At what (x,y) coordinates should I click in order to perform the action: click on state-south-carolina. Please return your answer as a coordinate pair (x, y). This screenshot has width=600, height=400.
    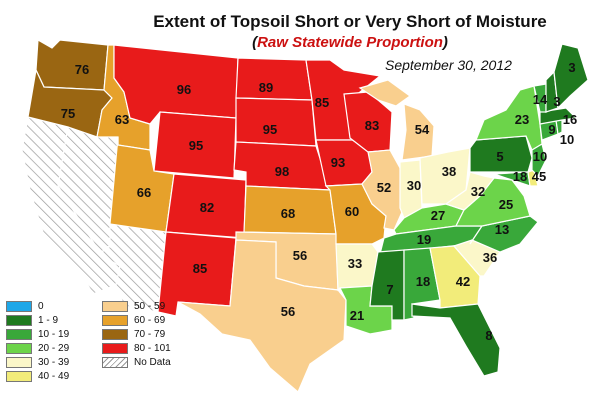
    Looking at the image, I should click on (476, 258).